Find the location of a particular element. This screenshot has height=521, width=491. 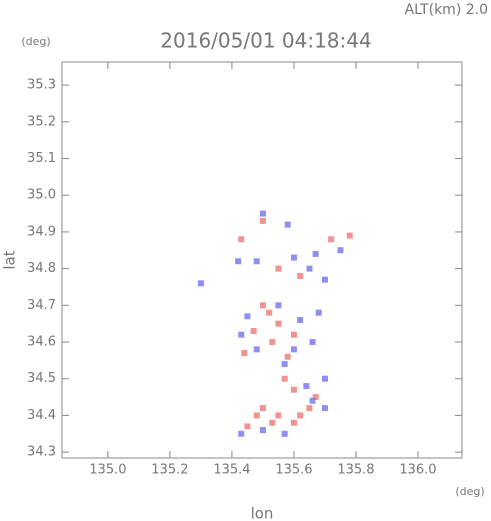

x-tick-label: 135.0 is located at coordinates (107, 470).